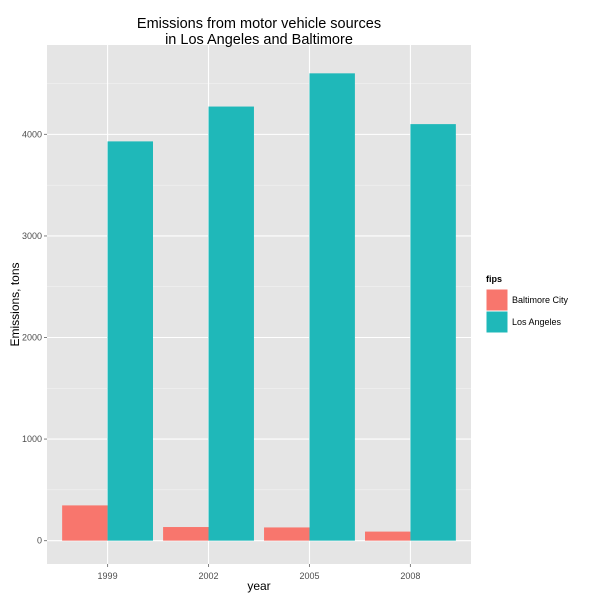 This screenshot has height=605, width=600. Describe the element at coordinates (108, 576) in the screenshot. I see `x-tick-label: 1999` at that location.